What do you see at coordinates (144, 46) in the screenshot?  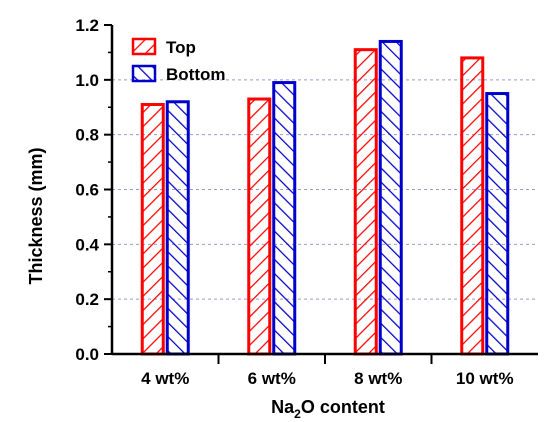 I see `legend-swatch-top` at bounding box center [144, 46].